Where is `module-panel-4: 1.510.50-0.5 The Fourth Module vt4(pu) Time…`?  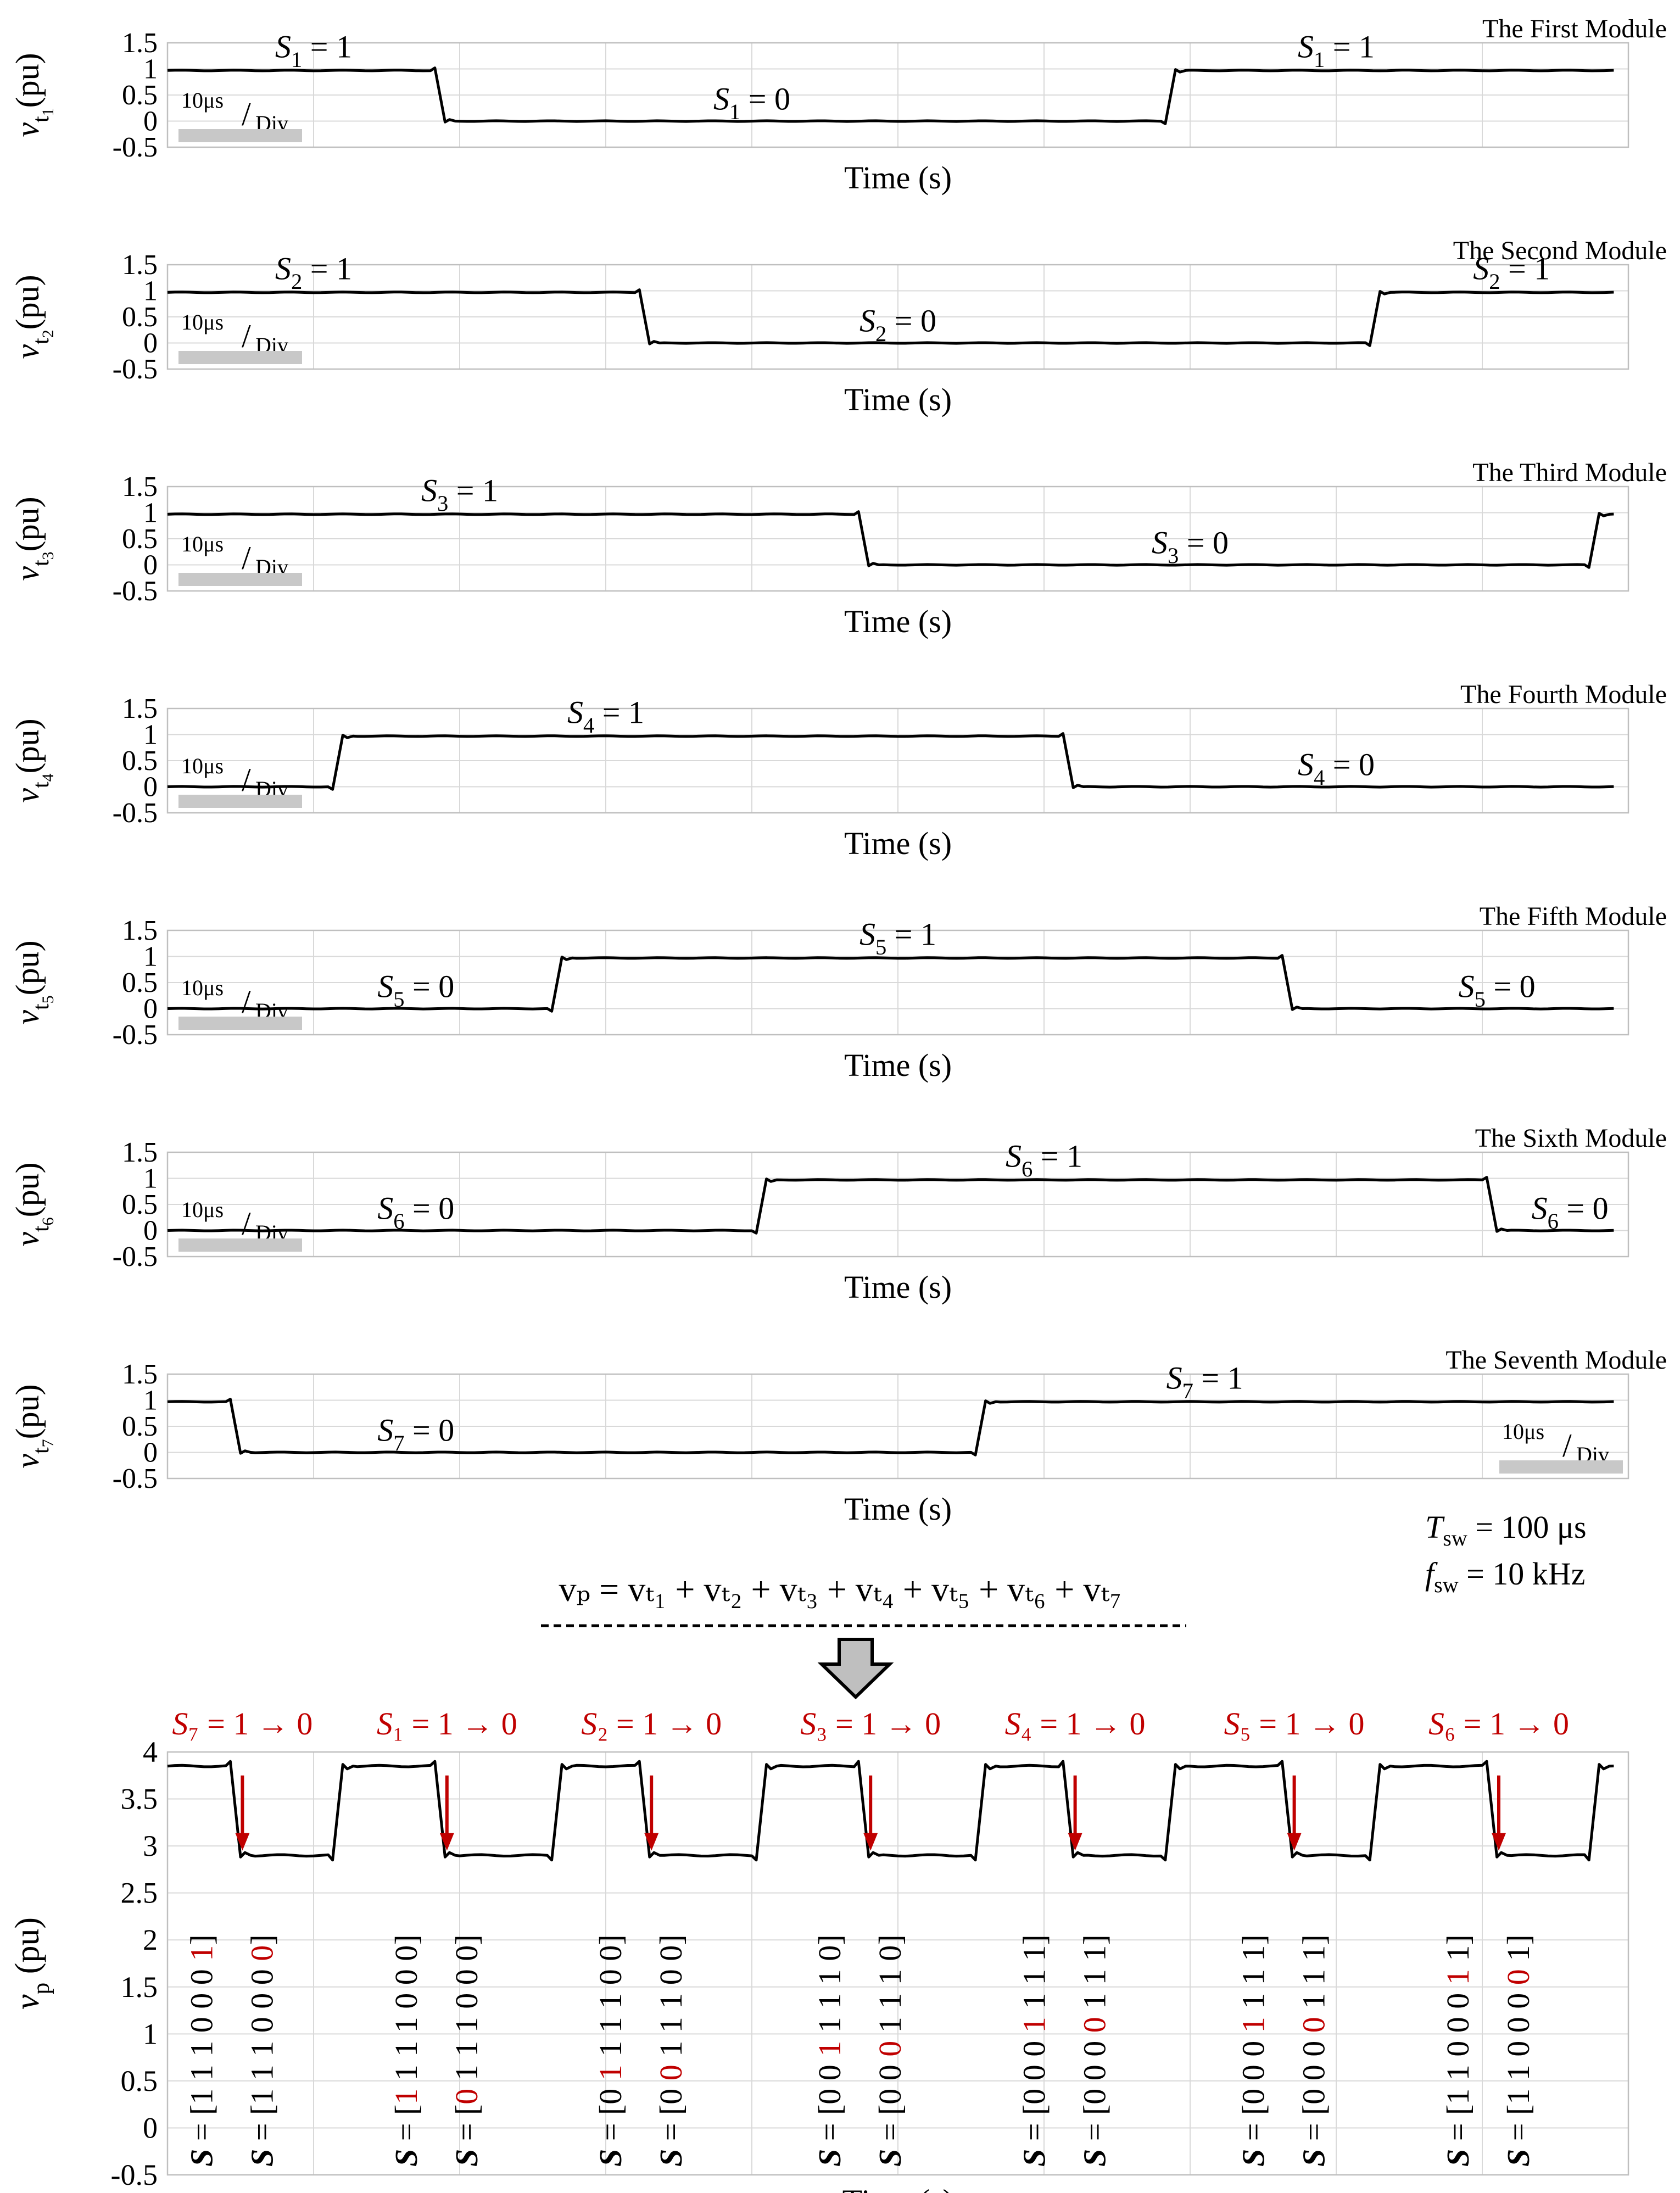 module-panel-4: 1.510.50-0.5 The Fourth Module vt4(pu) Time… is located at coordinates (838, 770).